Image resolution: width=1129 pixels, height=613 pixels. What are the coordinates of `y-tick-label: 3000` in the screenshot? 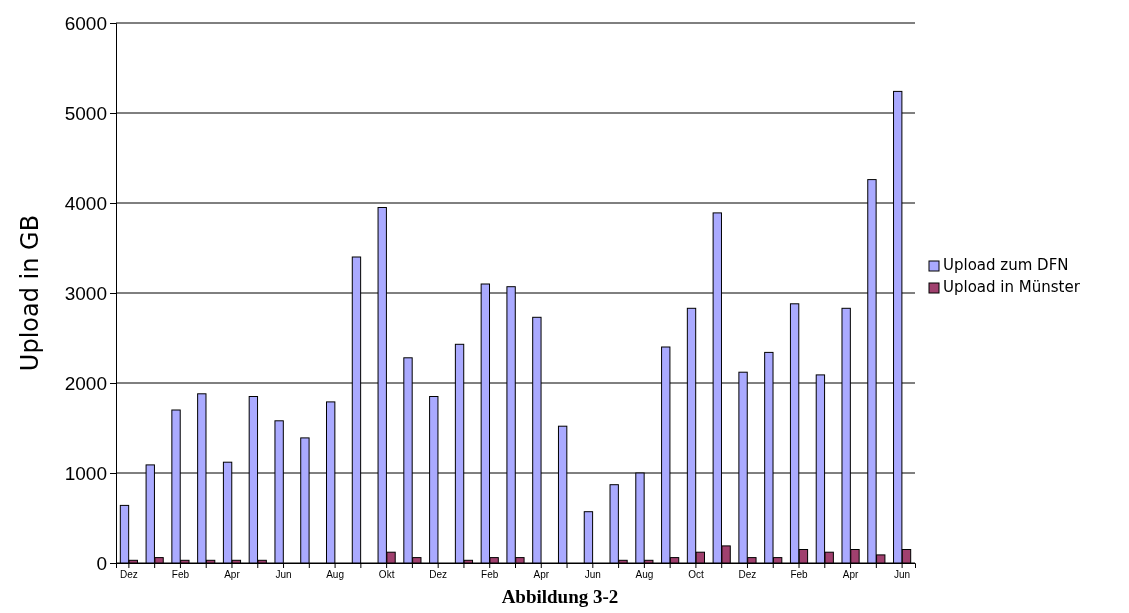 It's located at (85, 293).